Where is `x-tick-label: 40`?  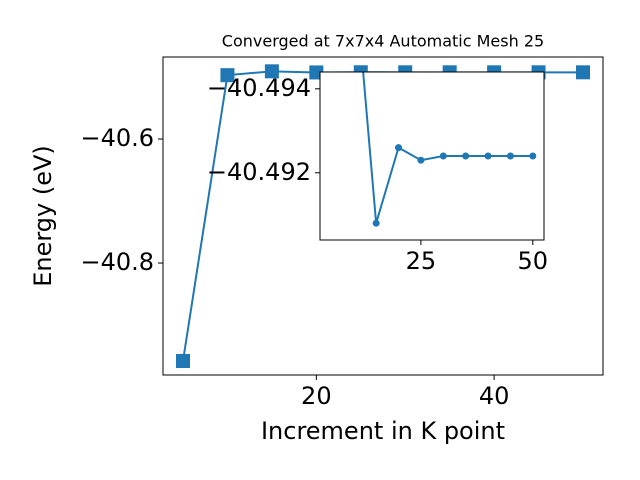 x-tick-label: 40 is located at coordinates (494, 396).